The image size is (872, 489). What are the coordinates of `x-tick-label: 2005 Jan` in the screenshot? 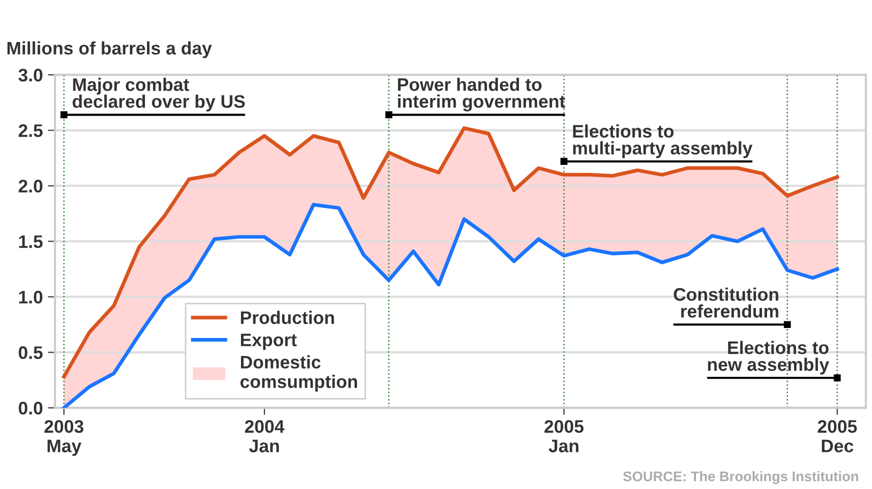 It's located at (564, 436).